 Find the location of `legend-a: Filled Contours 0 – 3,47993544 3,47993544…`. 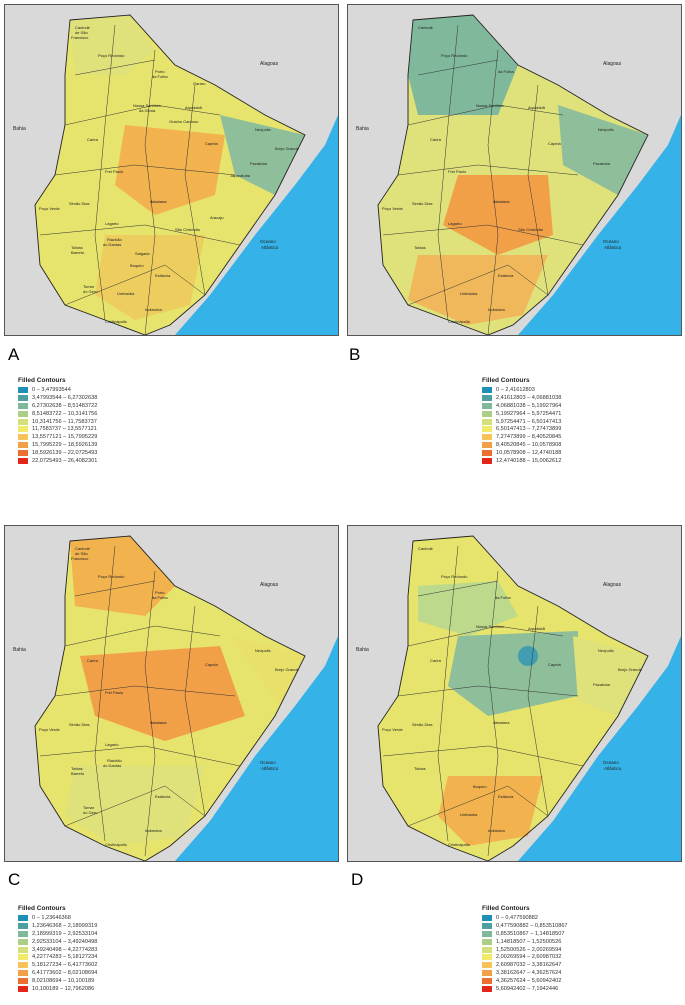

legend-a: Filled Contours 0 – 3,47993544 3,47993544… is located at coordinates (57, 421).